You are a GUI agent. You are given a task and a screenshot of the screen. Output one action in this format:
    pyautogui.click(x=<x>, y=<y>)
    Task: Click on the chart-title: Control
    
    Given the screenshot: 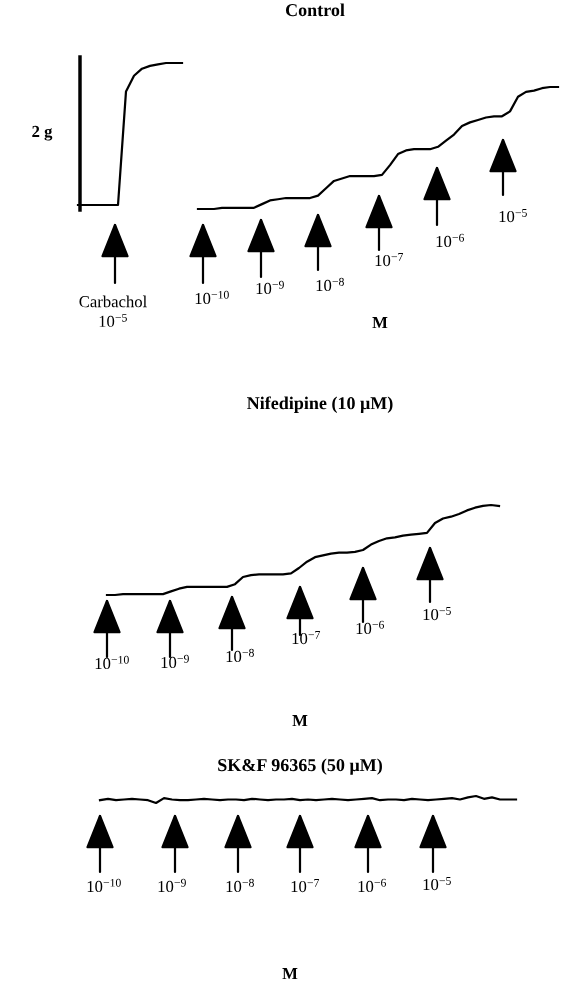 What is the action you would take?
    pyautogui.click(x=315, y=10)
    